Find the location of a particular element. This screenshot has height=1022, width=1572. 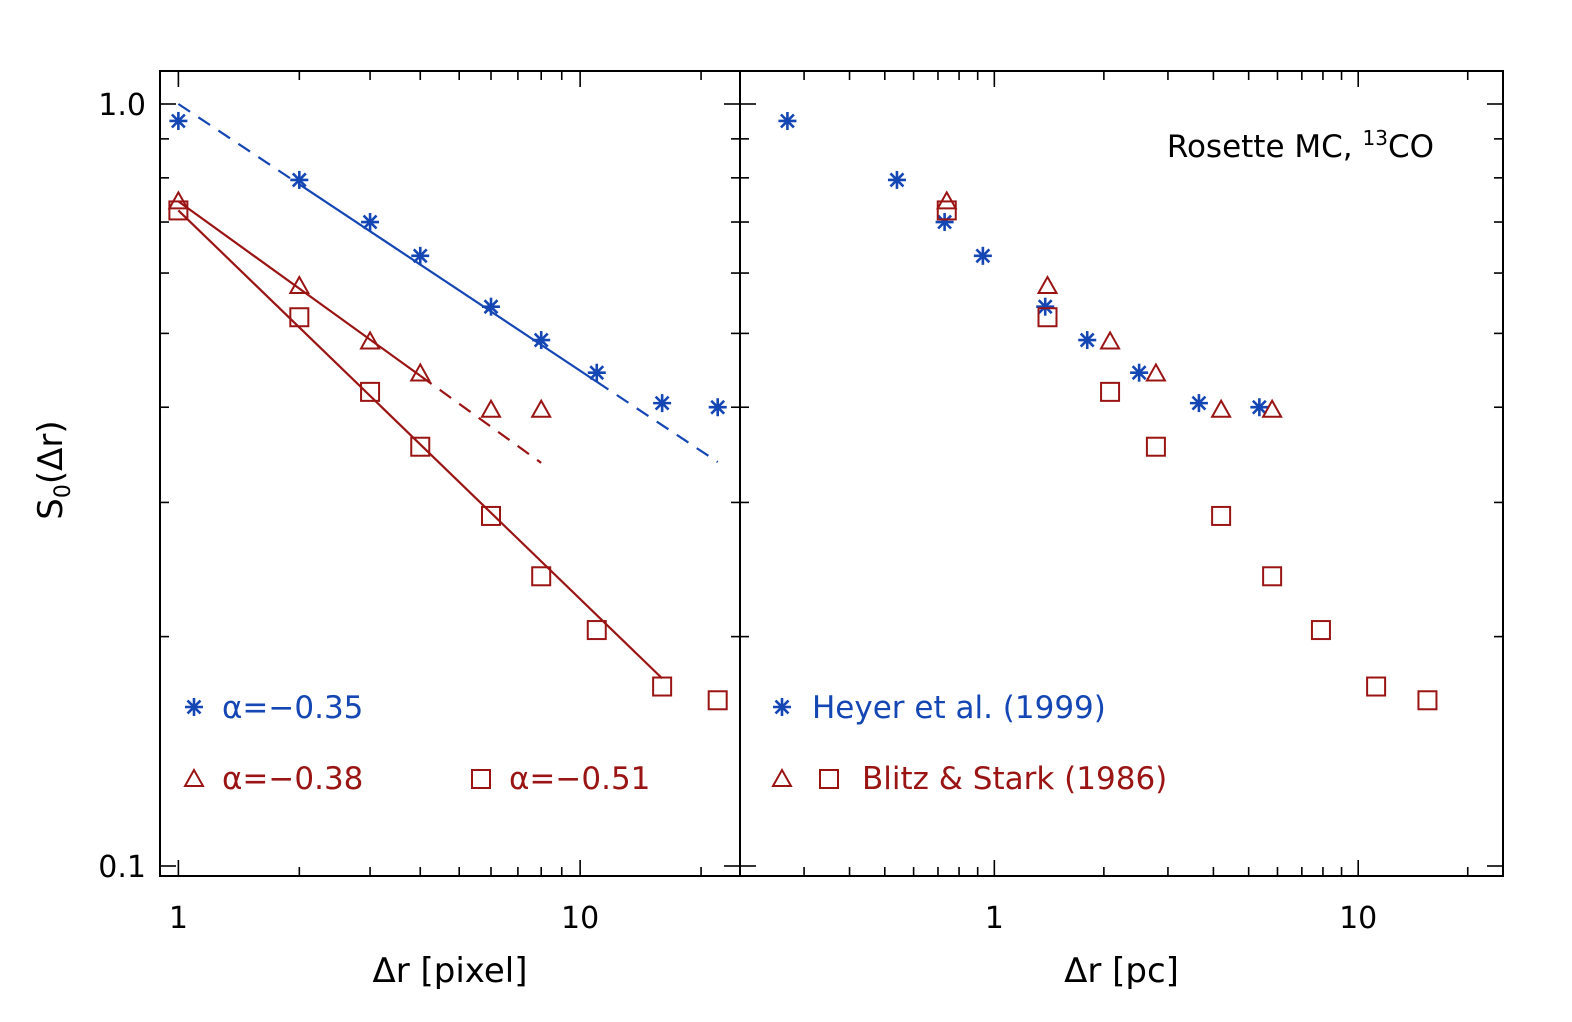

legend-label-alpha-038: α=−0.38 is located at coordinates (292, 779).